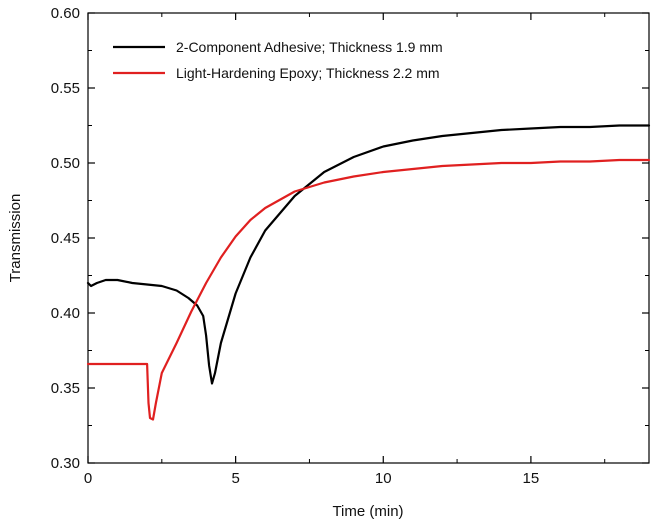 The height and width of the screenshot is (522, 655). Describe the element at coordinates (65, 238) in the screenshot. I see `y-tick-label: 0.45` at that location.